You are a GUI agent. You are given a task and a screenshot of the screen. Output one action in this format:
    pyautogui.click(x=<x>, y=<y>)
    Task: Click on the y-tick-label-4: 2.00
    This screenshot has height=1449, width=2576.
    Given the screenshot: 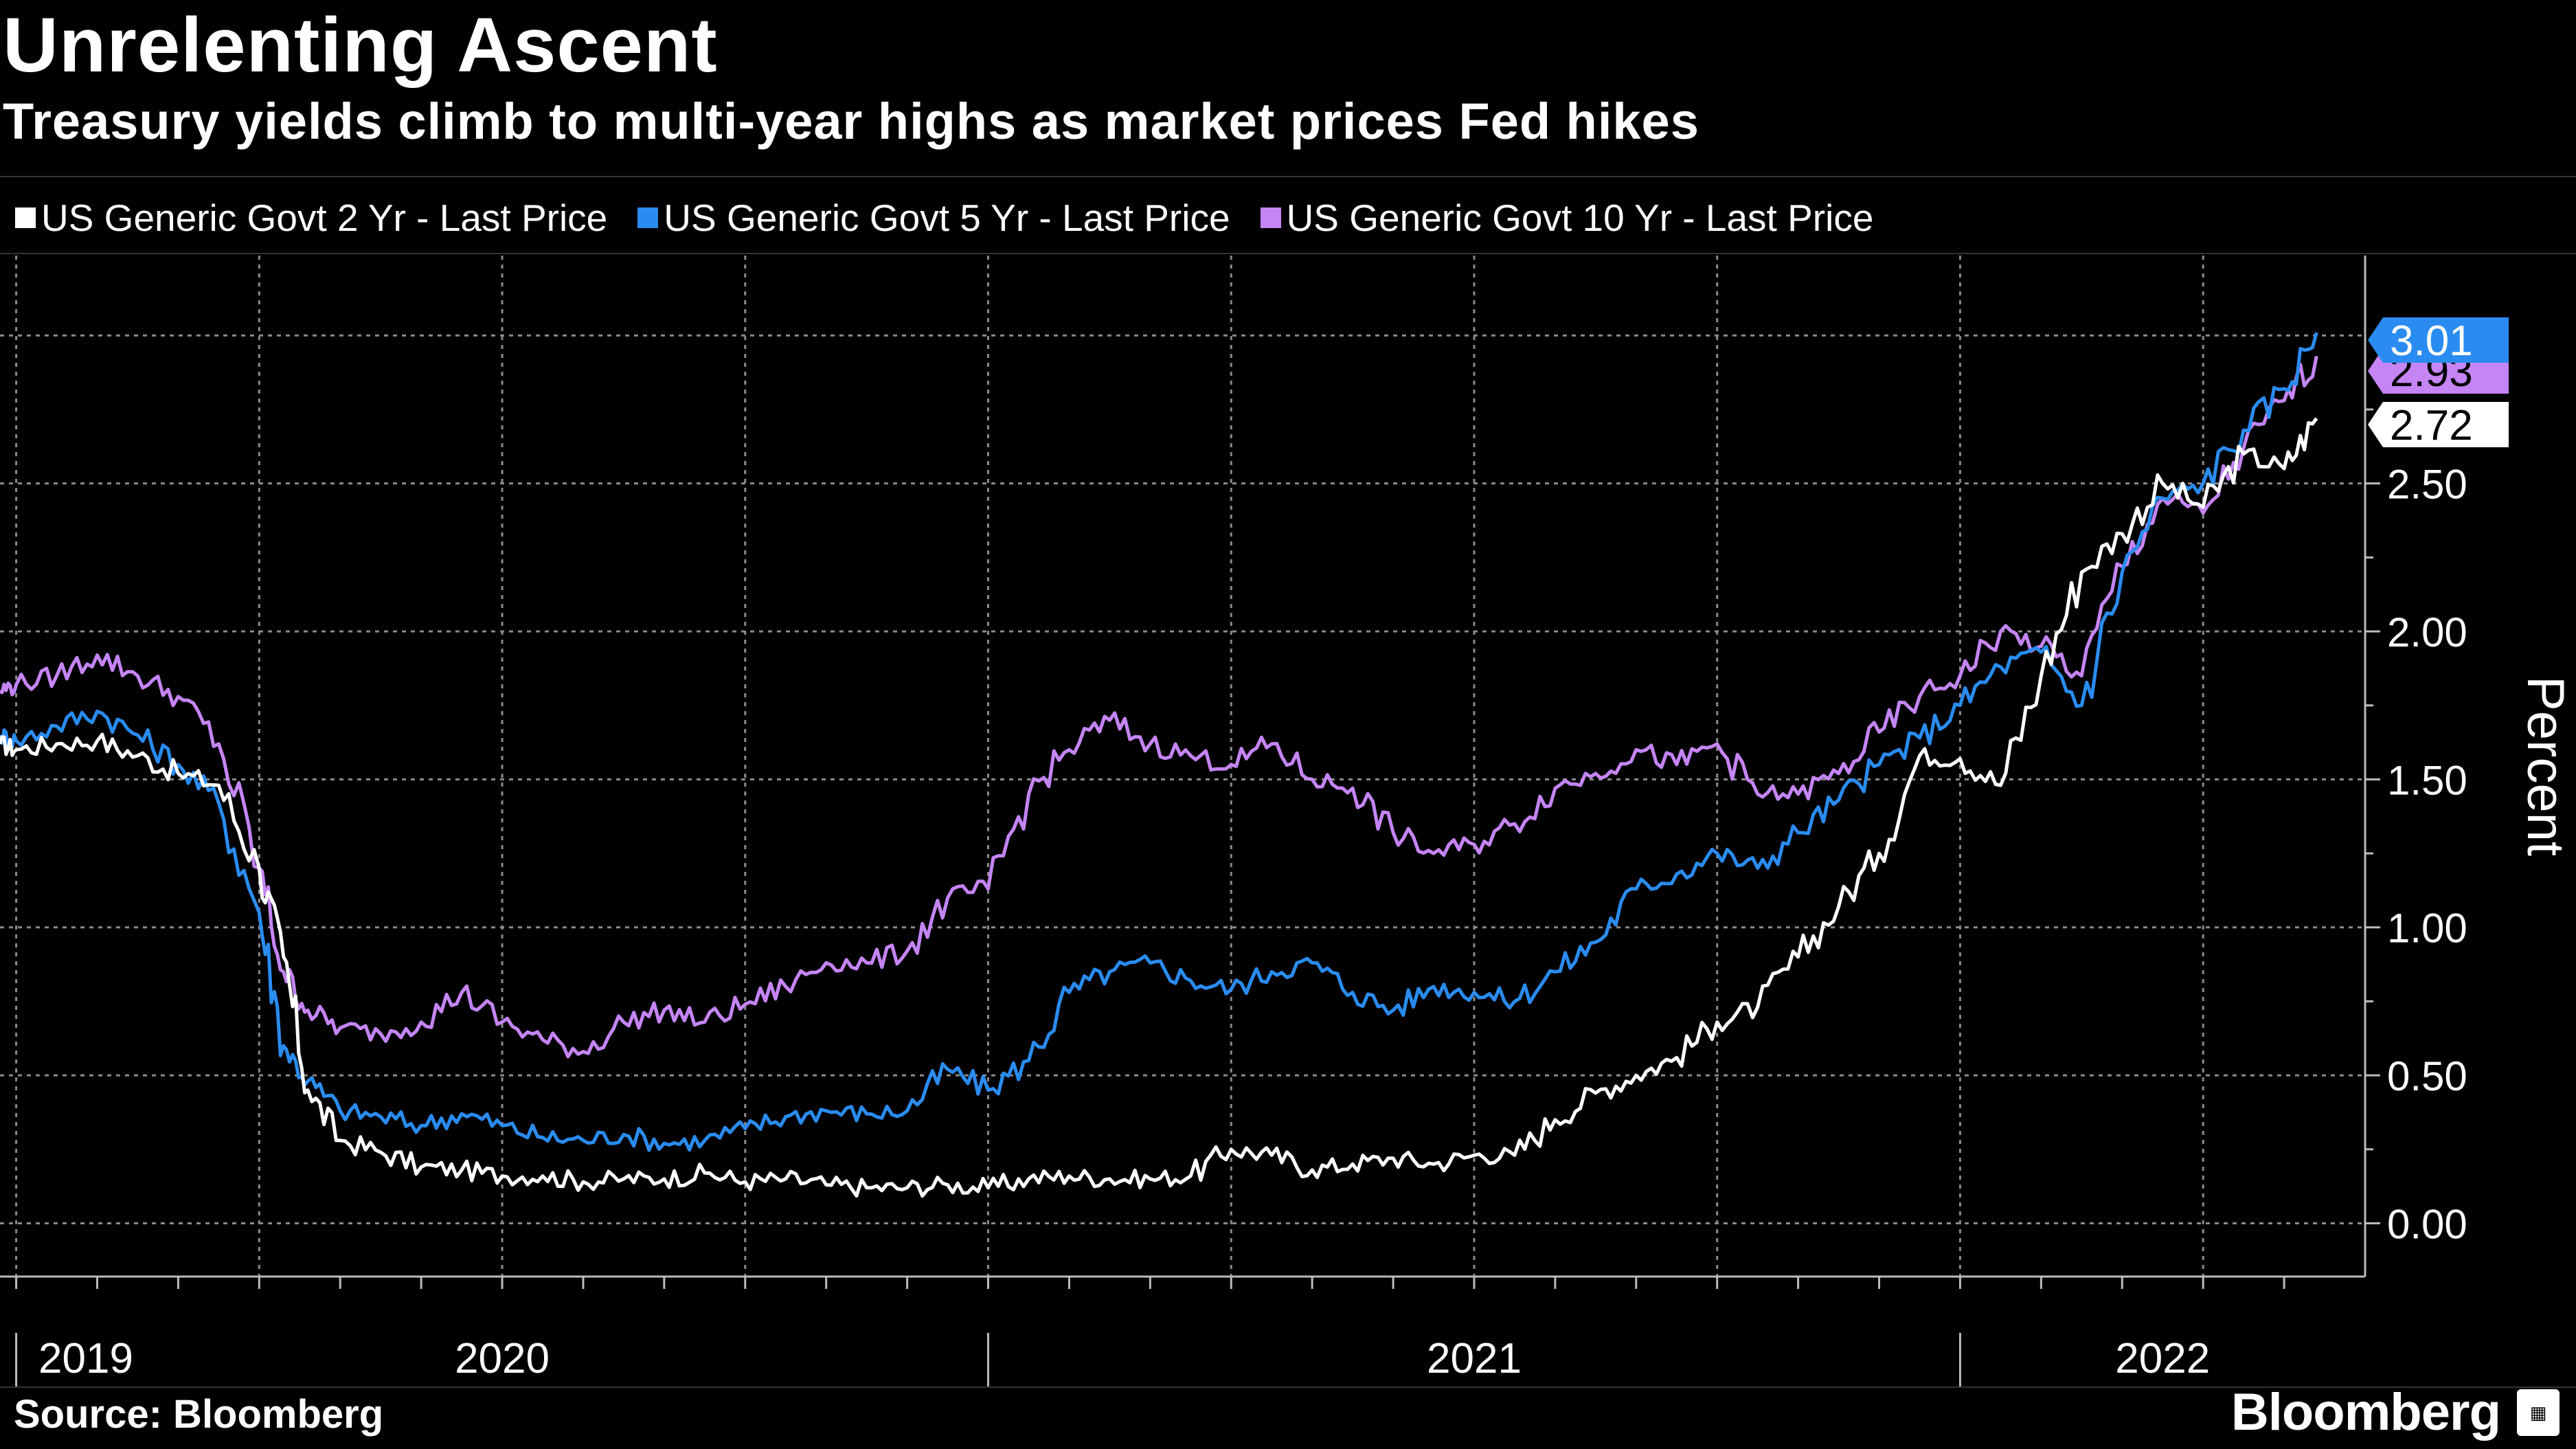 What is the action you would take?
    pyautogui.click(x=2427, y=632)
    